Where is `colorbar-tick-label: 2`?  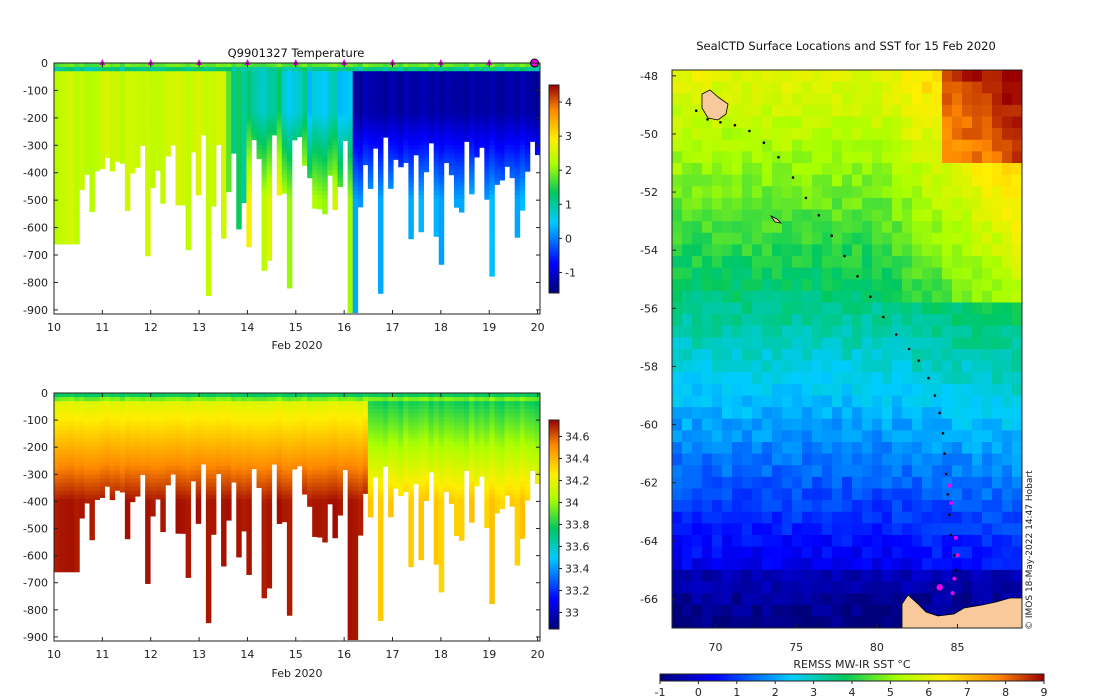
colorbar-tick-label: 2 is located at coordinates (568, 170).